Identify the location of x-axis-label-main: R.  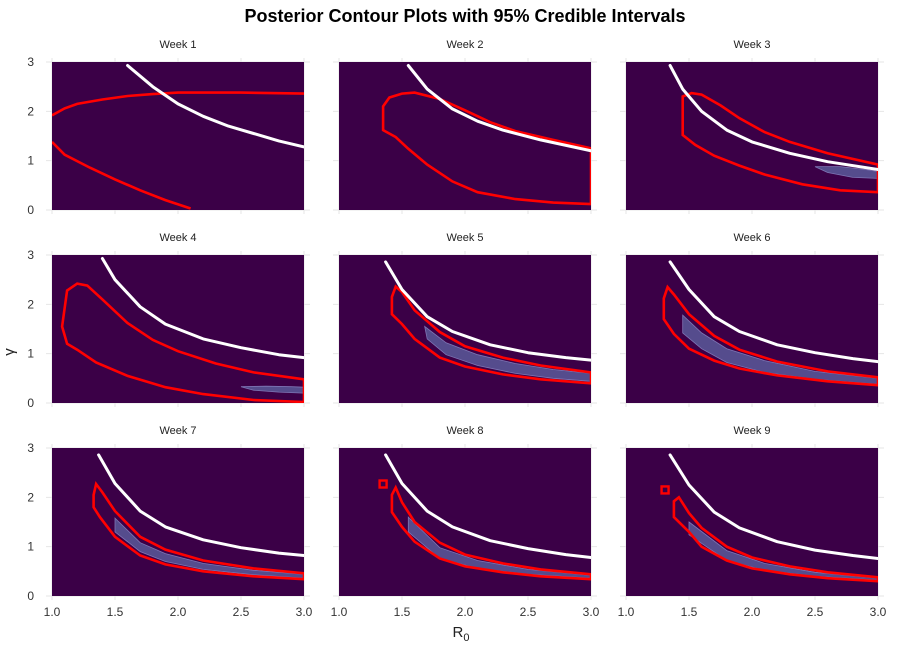
(458, 632).